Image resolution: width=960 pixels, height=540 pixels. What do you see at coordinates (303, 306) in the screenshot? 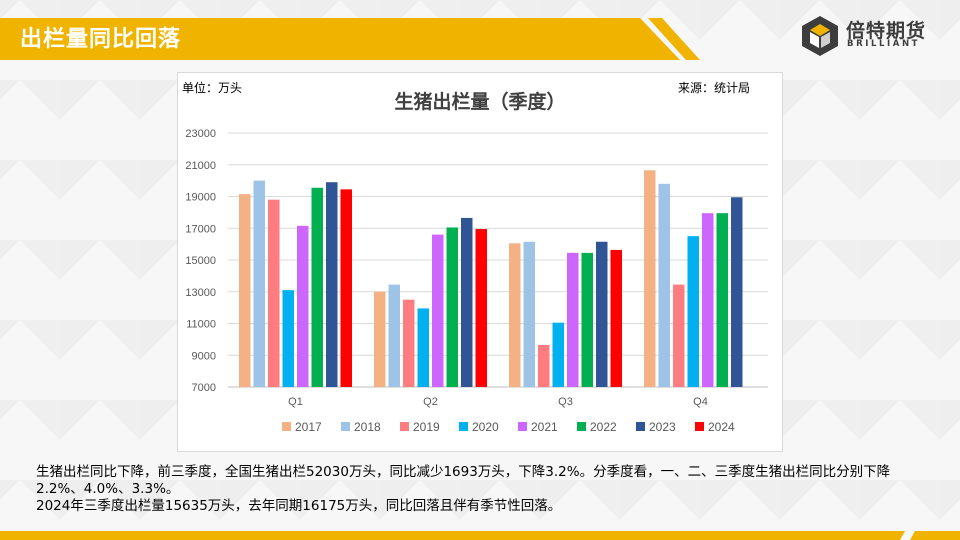
I see `bar-2021-Q1` at bounding box center [303, 306].